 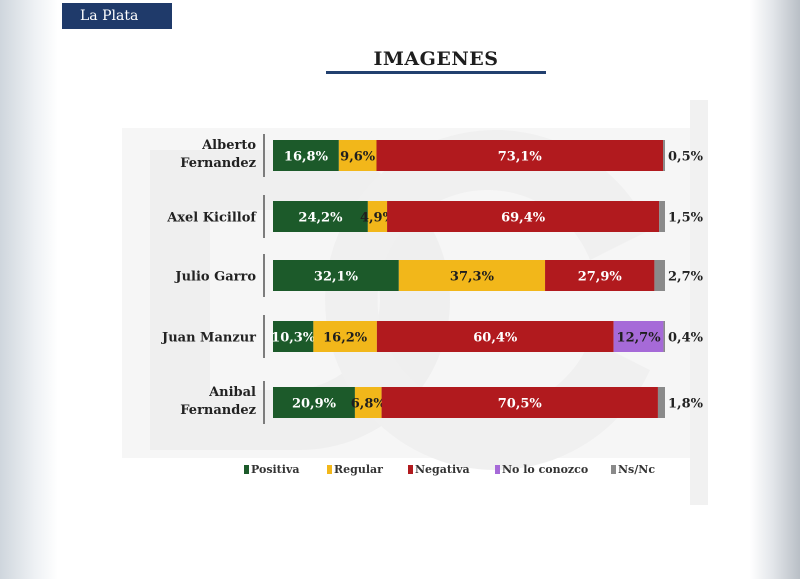 What do you see at coordinates (686, 404) in the screenshot?
I see `data-label-ns-nc: 1,8%` at bounding box center [686, 404].